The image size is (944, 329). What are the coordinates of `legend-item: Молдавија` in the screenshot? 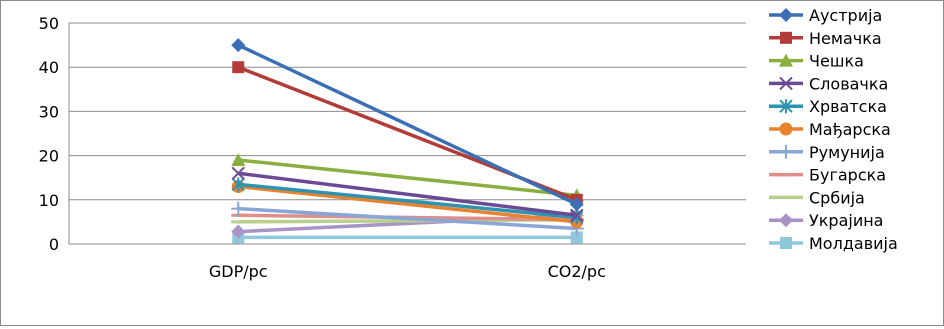 It's located at (833, 243).